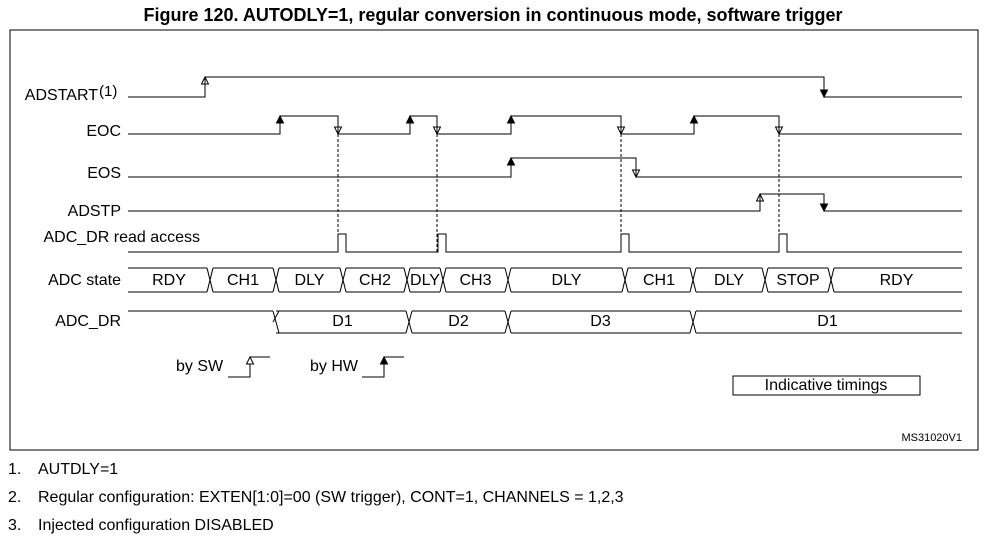 Image resolution: width=986 pixels, height=537 pixels. Describe the element at coordinates (122, 237) in the screenshot. I see `signal-label: ADC_DR read access` at that location.